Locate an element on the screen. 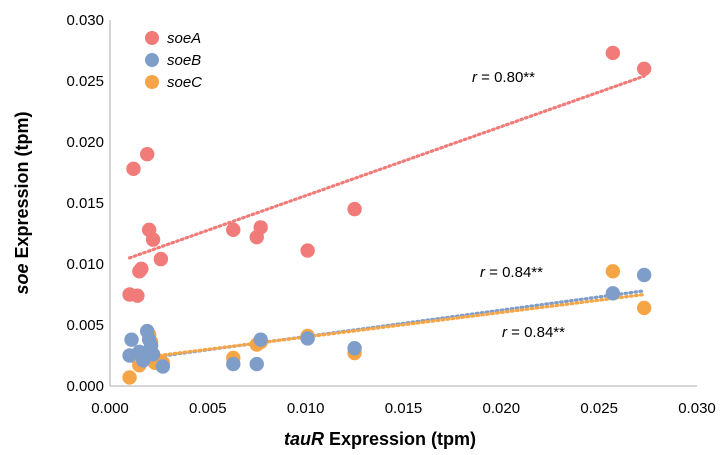  annotation-soec-r: r = 0.84** is located at coordinates (533, 332).